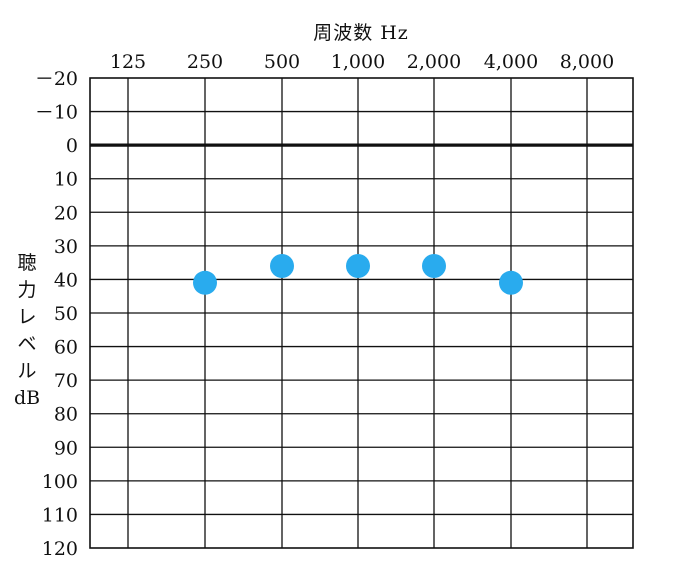 This screenshot has width=682, height=576. What do you see at coordinates (60, 482) in the screenshot?
I see `y-tick-label: 100` at bounding box center [60, 482].